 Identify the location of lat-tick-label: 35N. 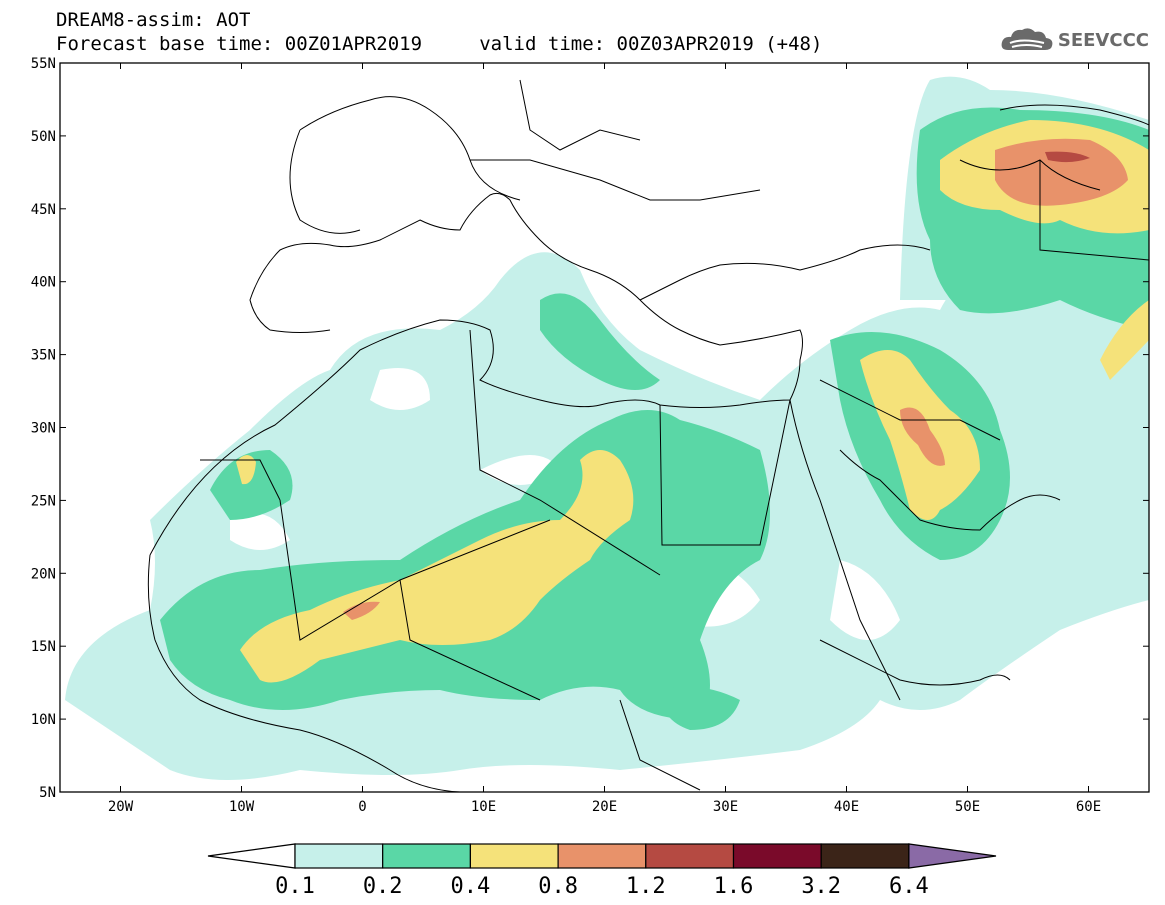
(43, 356).